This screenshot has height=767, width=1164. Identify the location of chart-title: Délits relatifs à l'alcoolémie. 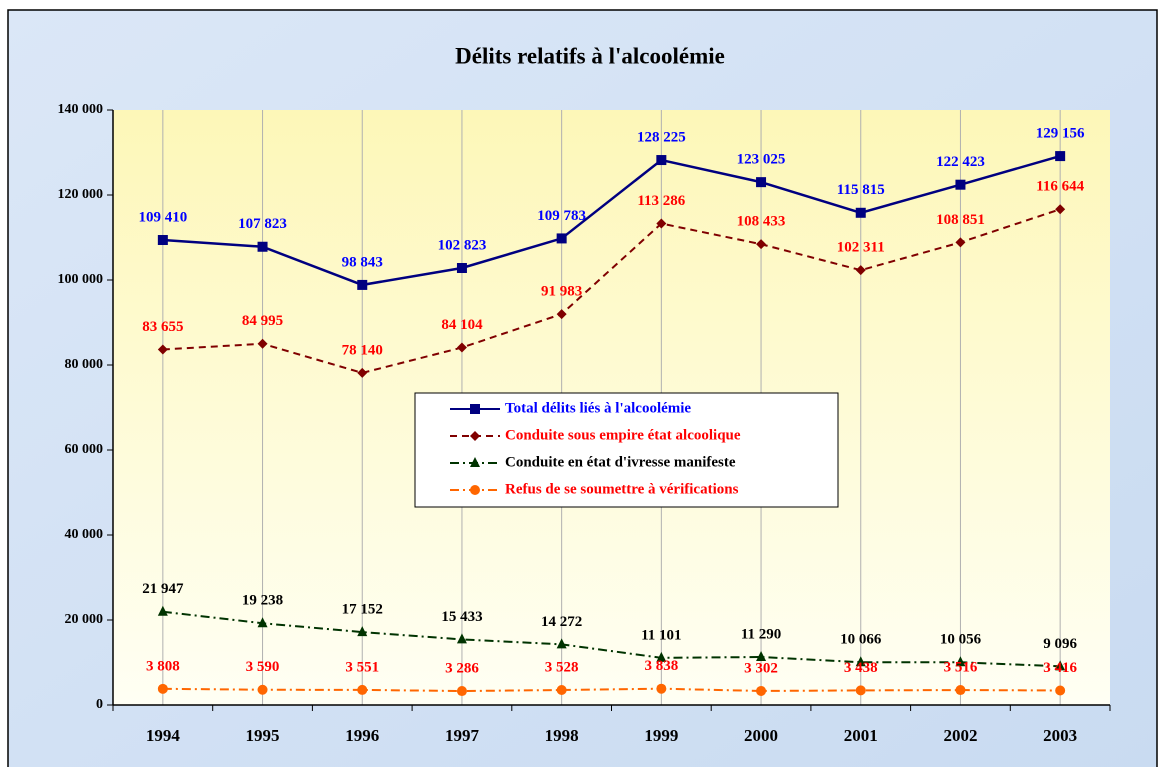
(590, 55).